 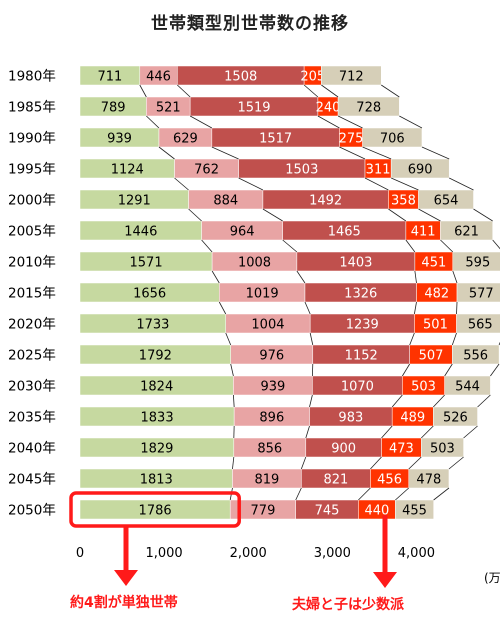 I want to click on data-label: 1465, so click(x=344, y=232).